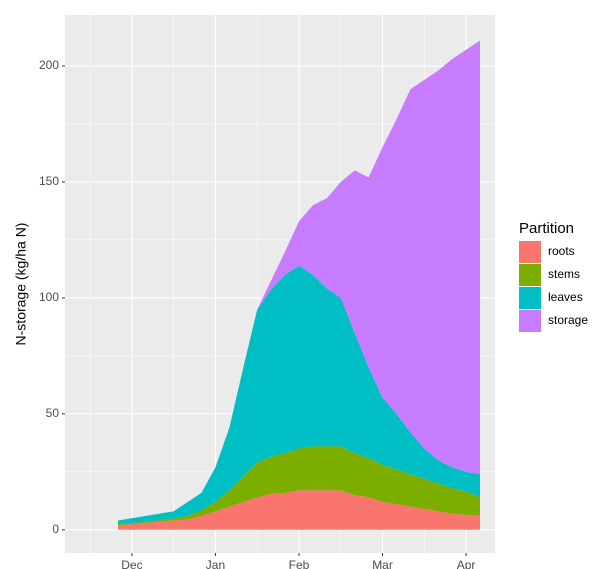 The height and width of the screenshot is (569, 597). I want to click on x-tick-label: Mar, so click(382, 563).